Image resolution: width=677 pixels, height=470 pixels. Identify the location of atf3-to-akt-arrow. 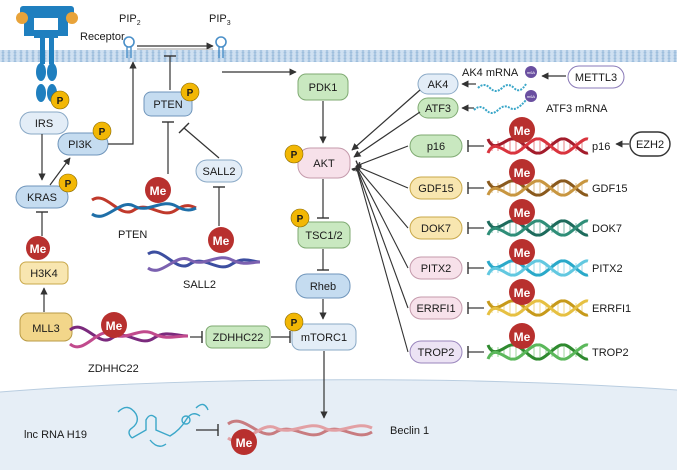
(387, 134).